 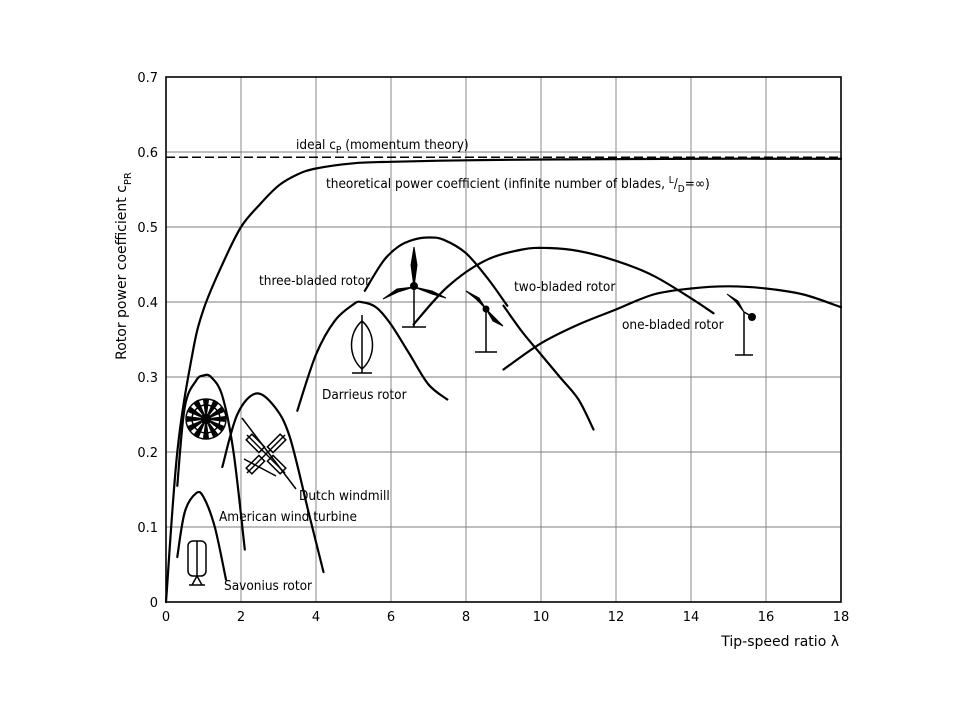 I want to click on y-axis-label-sub: PR, so click(x=128, y=178).